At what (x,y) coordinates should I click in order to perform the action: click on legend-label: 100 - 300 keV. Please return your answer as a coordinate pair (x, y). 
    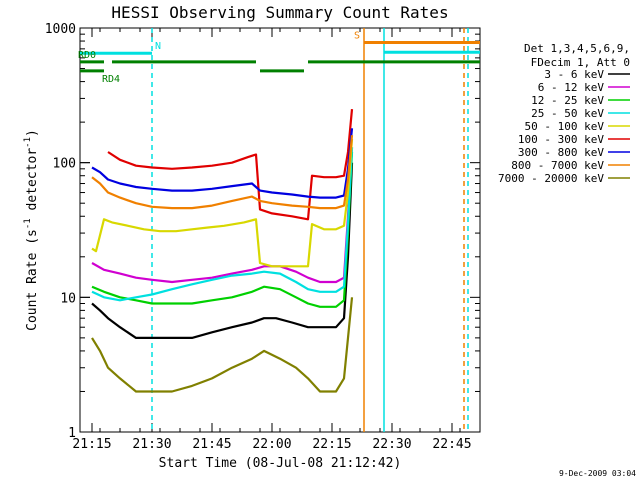
    Looking at the image, I should click on (561, 139).